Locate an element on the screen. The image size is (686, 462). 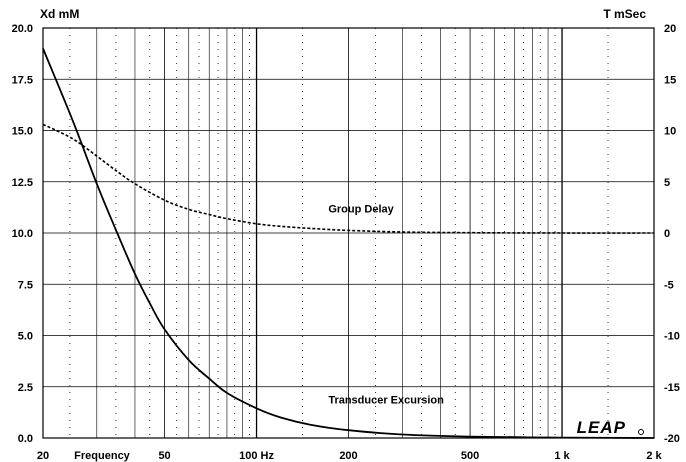
x-tick-label: 100 Hz is located at coordinates (256, 456).